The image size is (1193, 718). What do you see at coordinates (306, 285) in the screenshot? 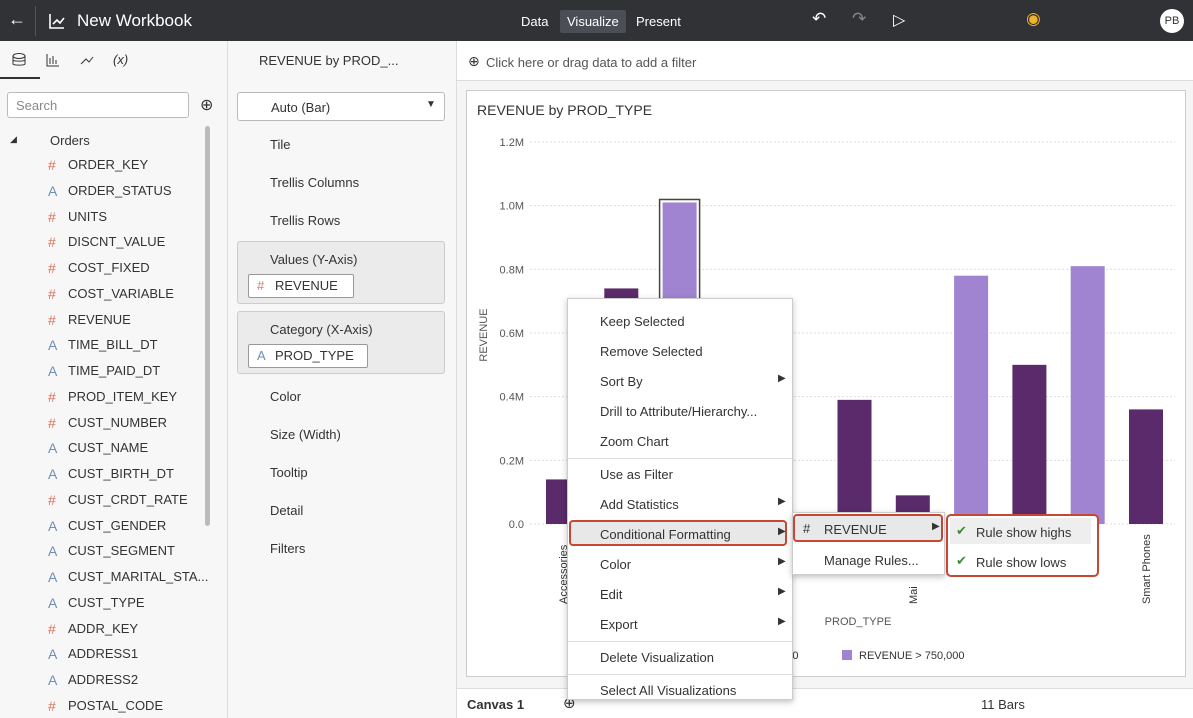
I see `pill-label: REVENUE` at bounding box center [306, 285].